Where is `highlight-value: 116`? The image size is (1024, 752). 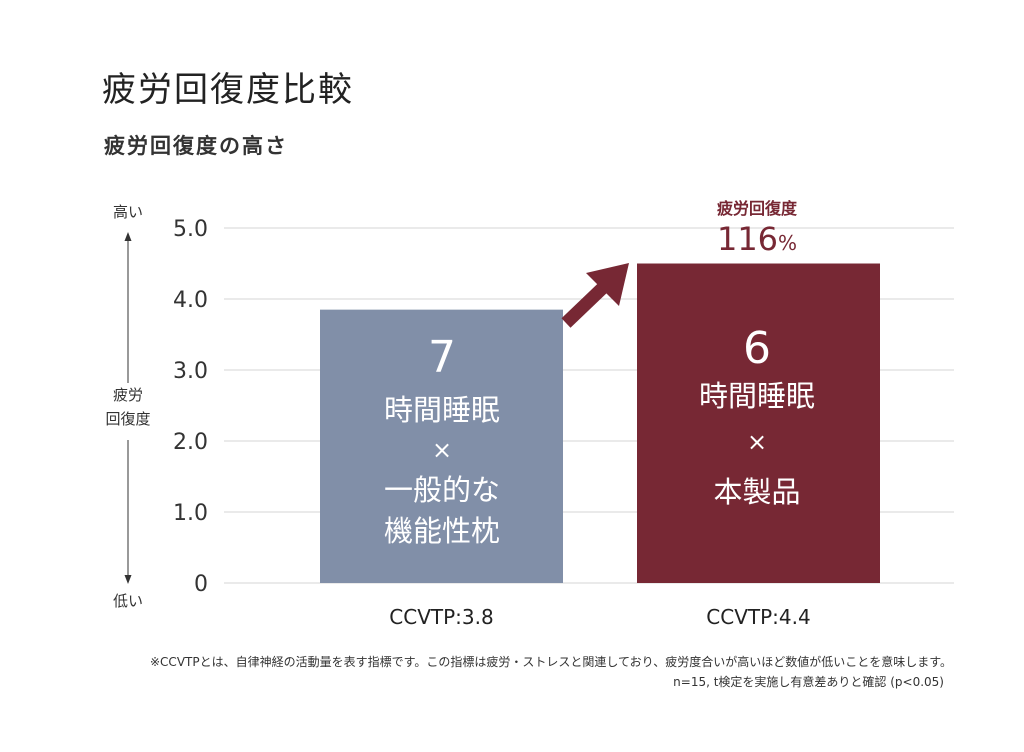
highlight-value: 116 is located at coordinates (747, 239).